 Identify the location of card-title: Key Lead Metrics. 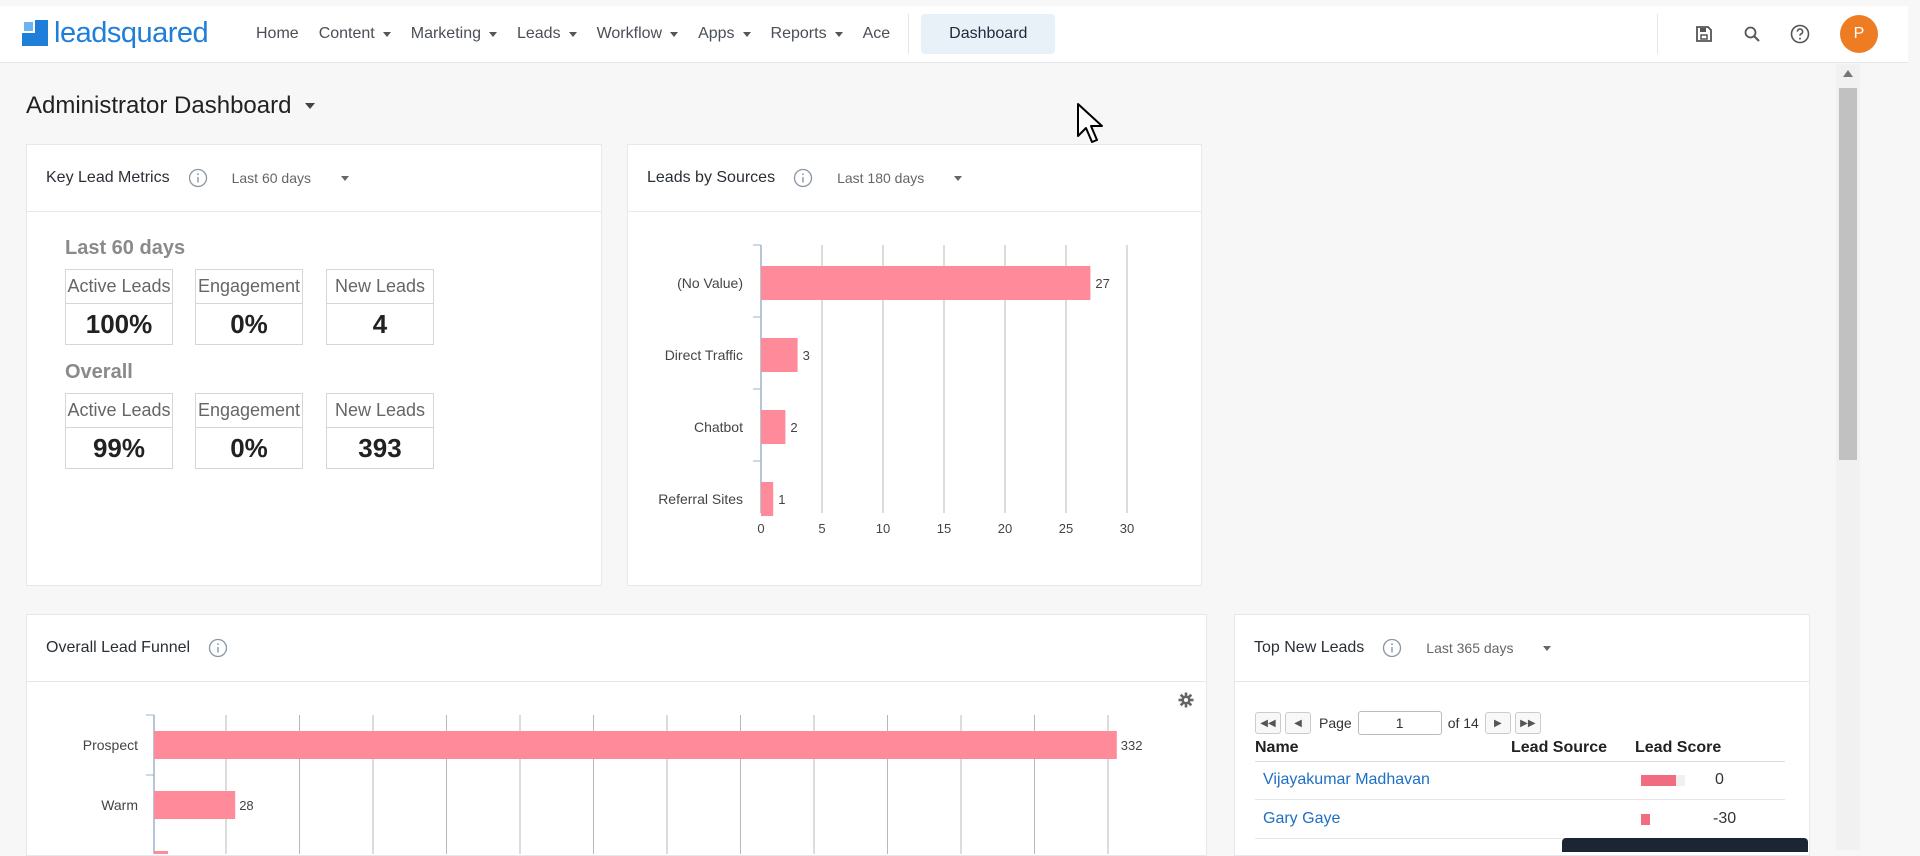
(108, 177).